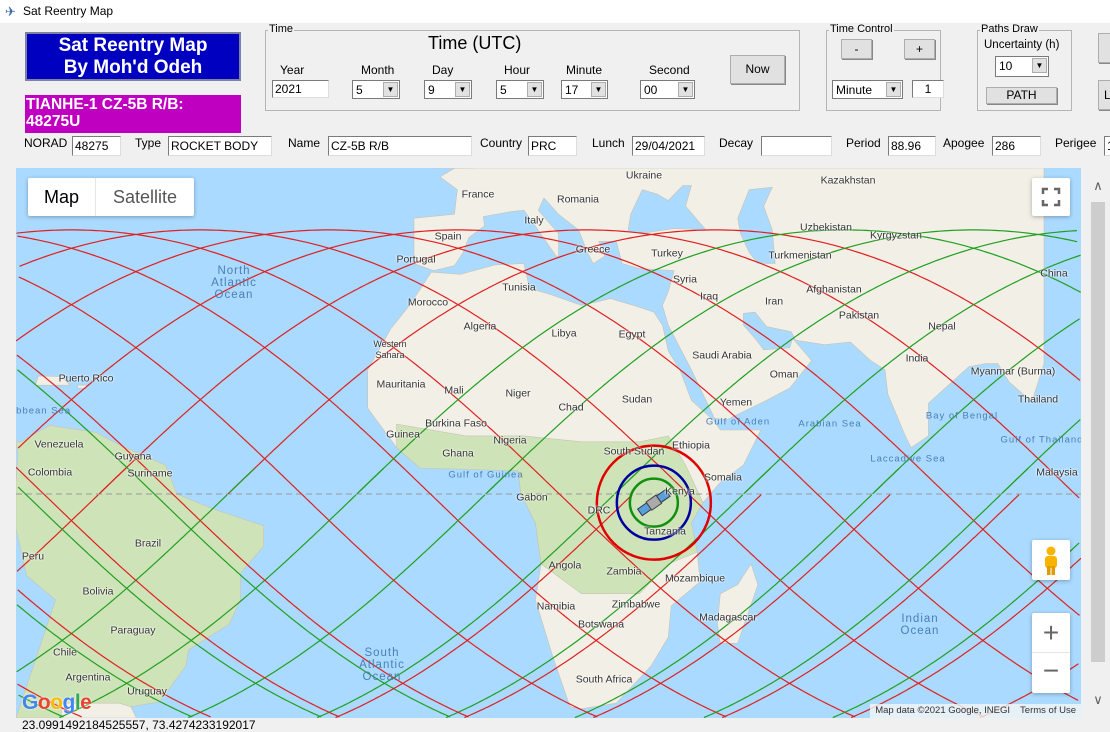 This screenshot has height=732, width=1110. What do you see at coordinates (133, 67) in the screenshot?
I see `banner-line2: By Moh'd Odeh` at bounding box center [133, 67].